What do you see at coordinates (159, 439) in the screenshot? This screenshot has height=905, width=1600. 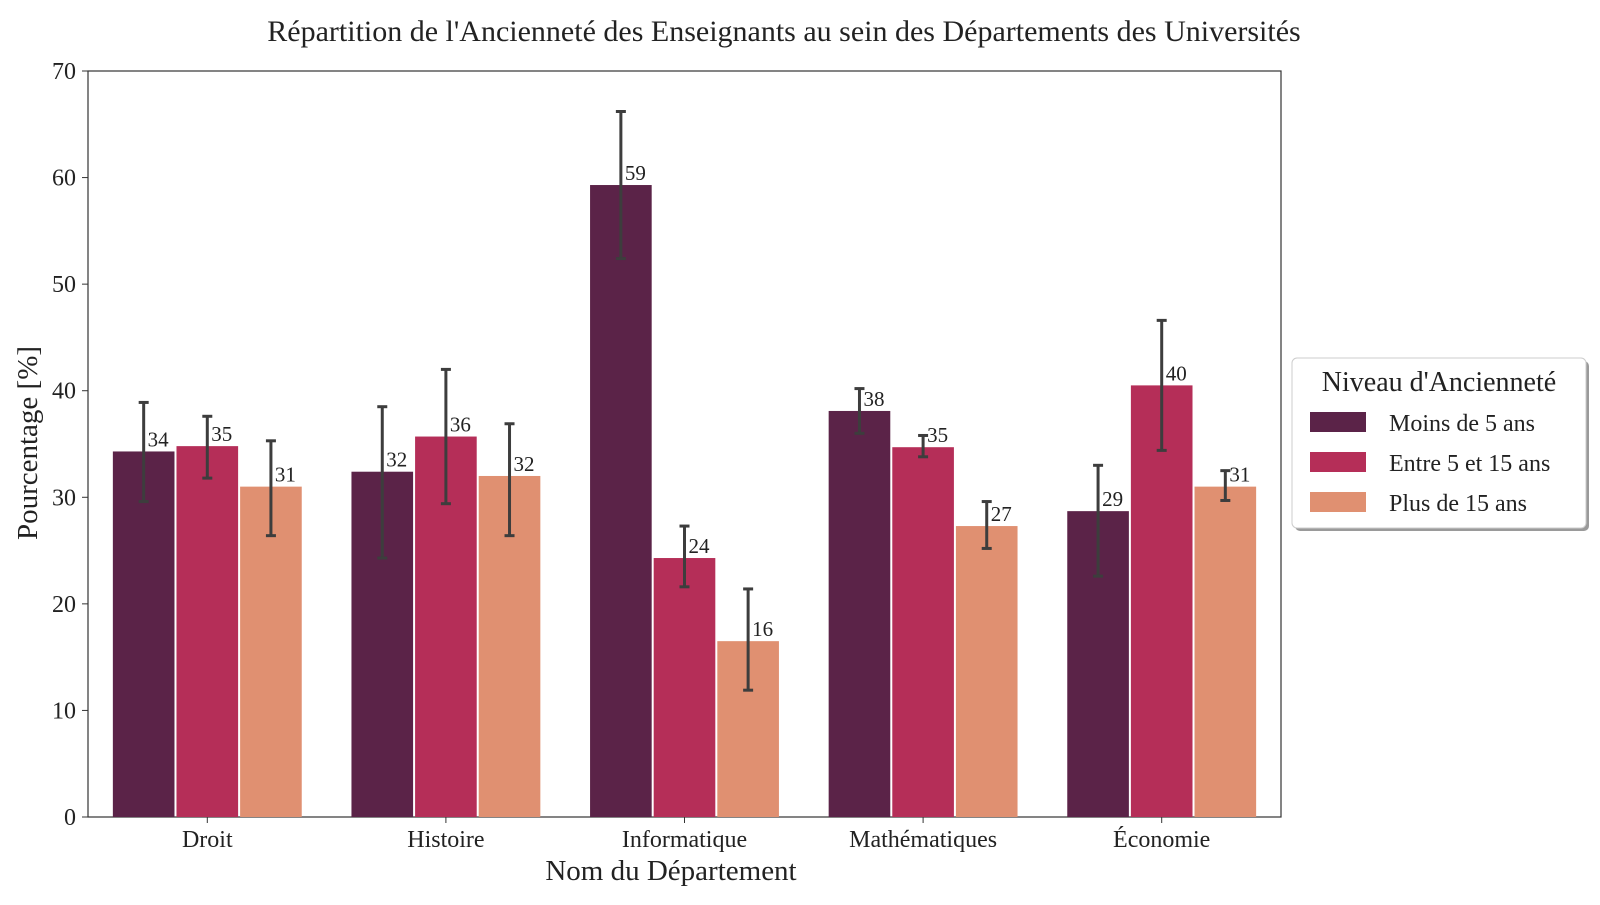 I see `data-label: 34` at bounding box center [159, 439].